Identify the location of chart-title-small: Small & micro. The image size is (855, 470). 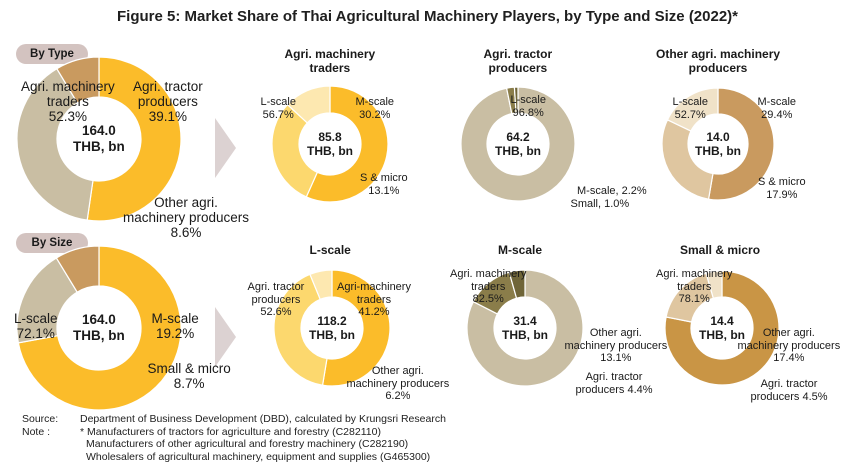
(720, 250).